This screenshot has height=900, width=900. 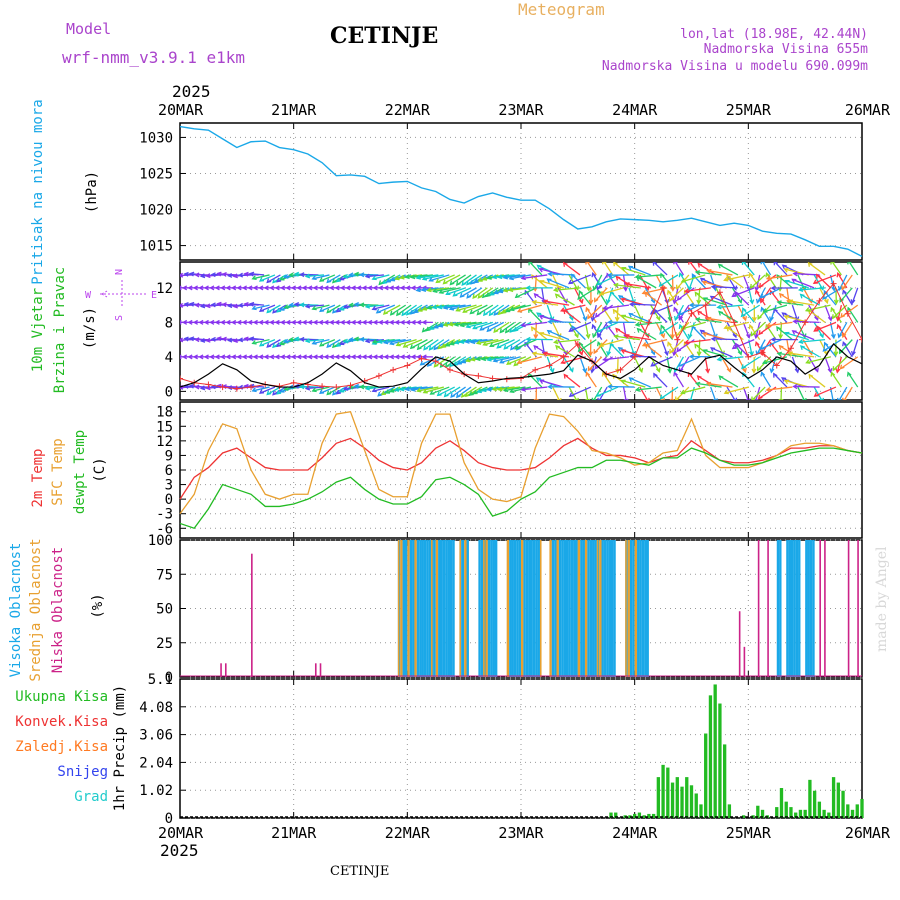 I want to click on pressure-panel: 1015 1020 1025 1030, so click(x=501, y=191).